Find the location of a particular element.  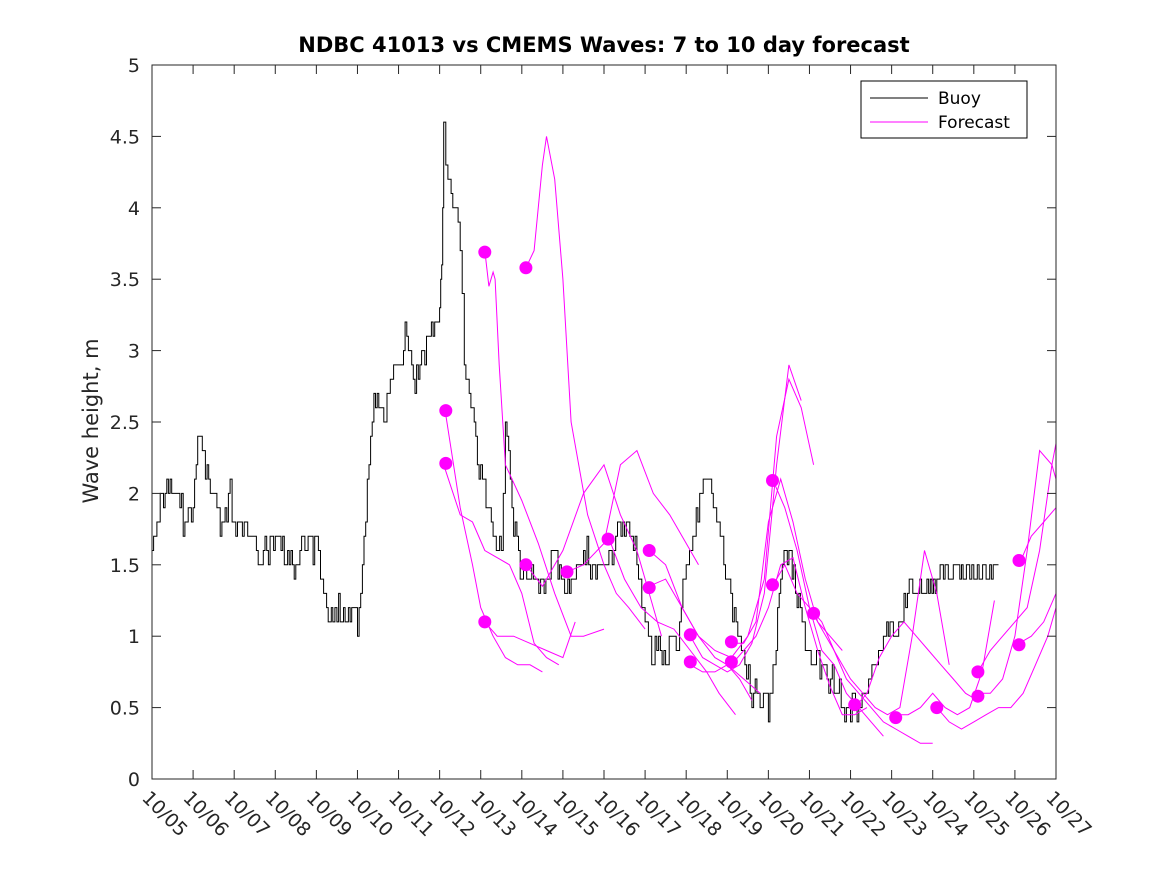

y-tick-label-2: 1 is located at coordinates (134, 637).